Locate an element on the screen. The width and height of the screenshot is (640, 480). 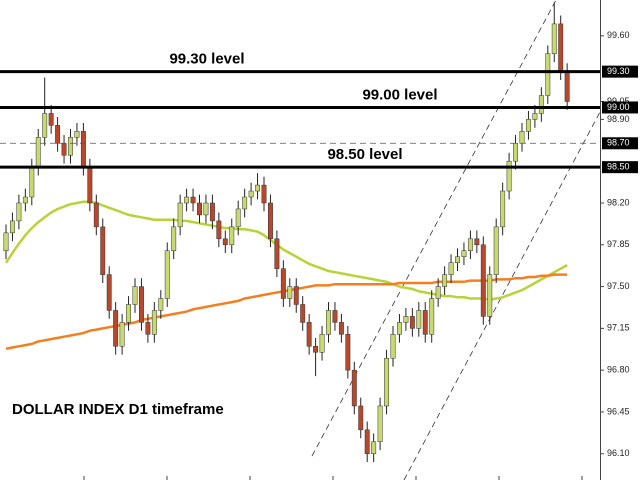
y-tick-label: 99.05 is located at coordinates (618, 101).